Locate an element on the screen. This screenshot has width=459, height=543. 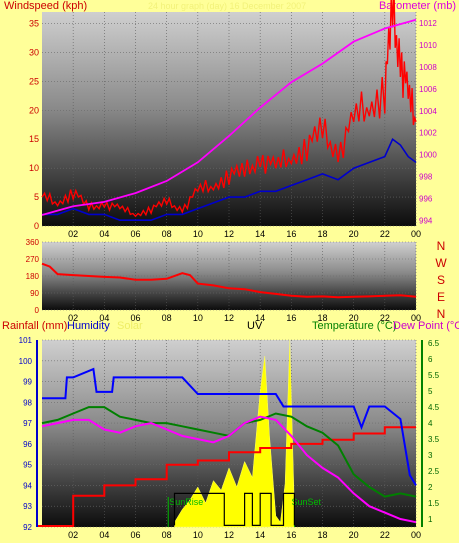
climate-x-tick-16: 16 is located at coordinates (291, 535).